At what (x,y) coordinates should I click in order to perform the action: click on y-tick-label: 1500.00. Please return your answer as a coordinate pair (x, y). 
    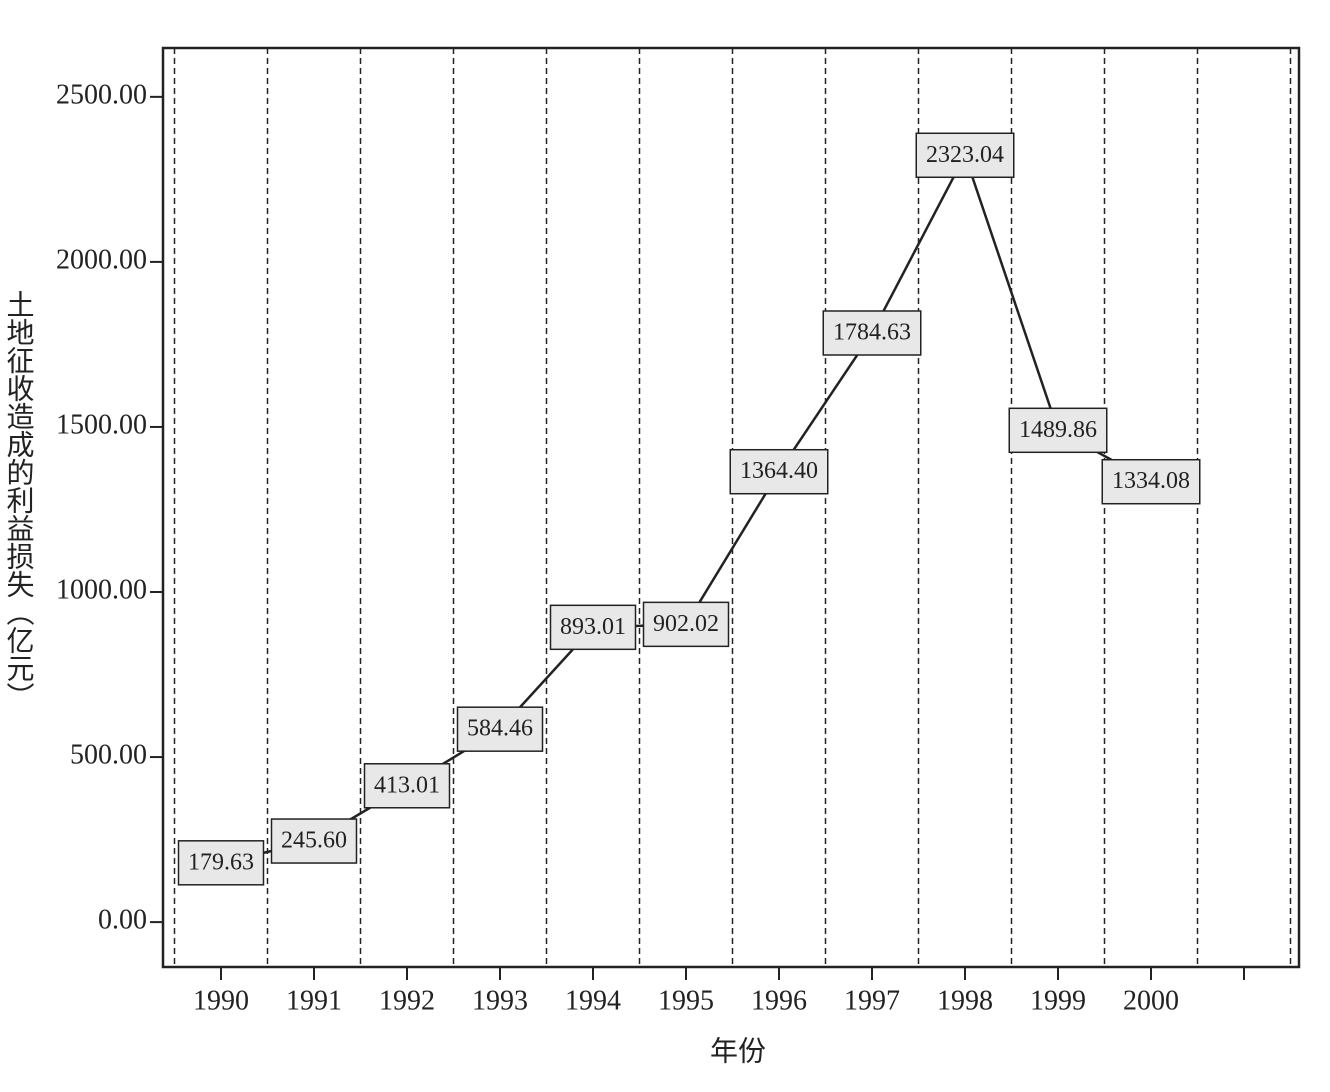
    Looking at the image, I should click on (101, 424).